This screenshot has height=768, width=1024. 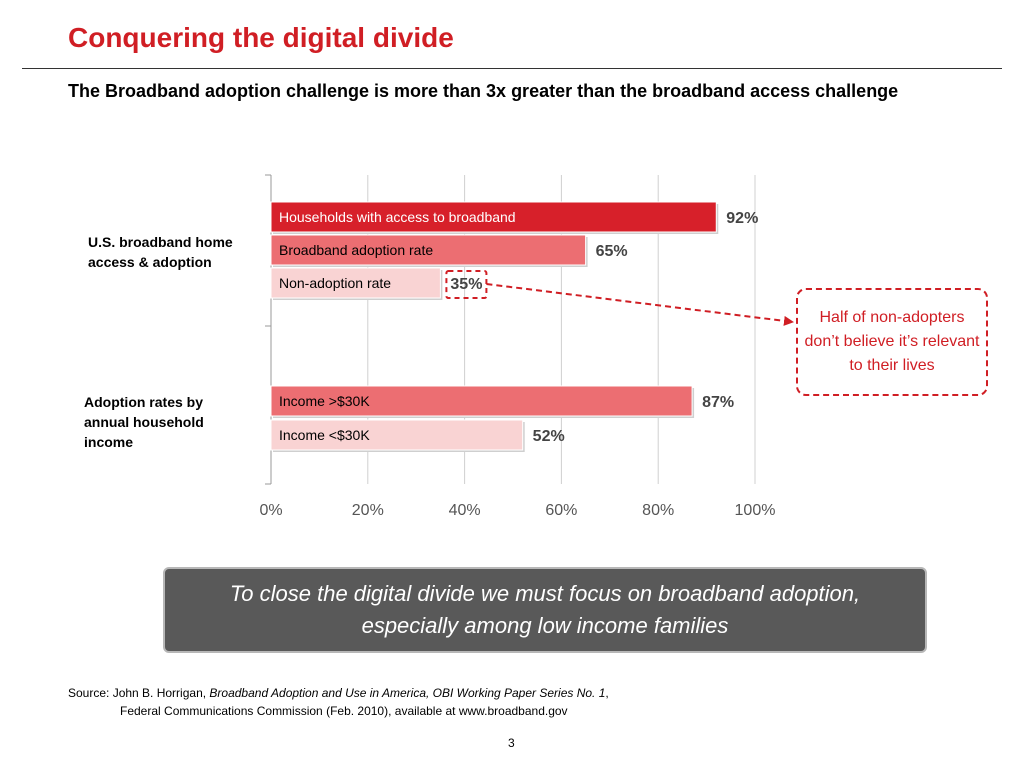 What do you see at coordinates (324, 435) in the screenshot?
I see `bar-label: Income <$30K` at bounding box center [324, 435].